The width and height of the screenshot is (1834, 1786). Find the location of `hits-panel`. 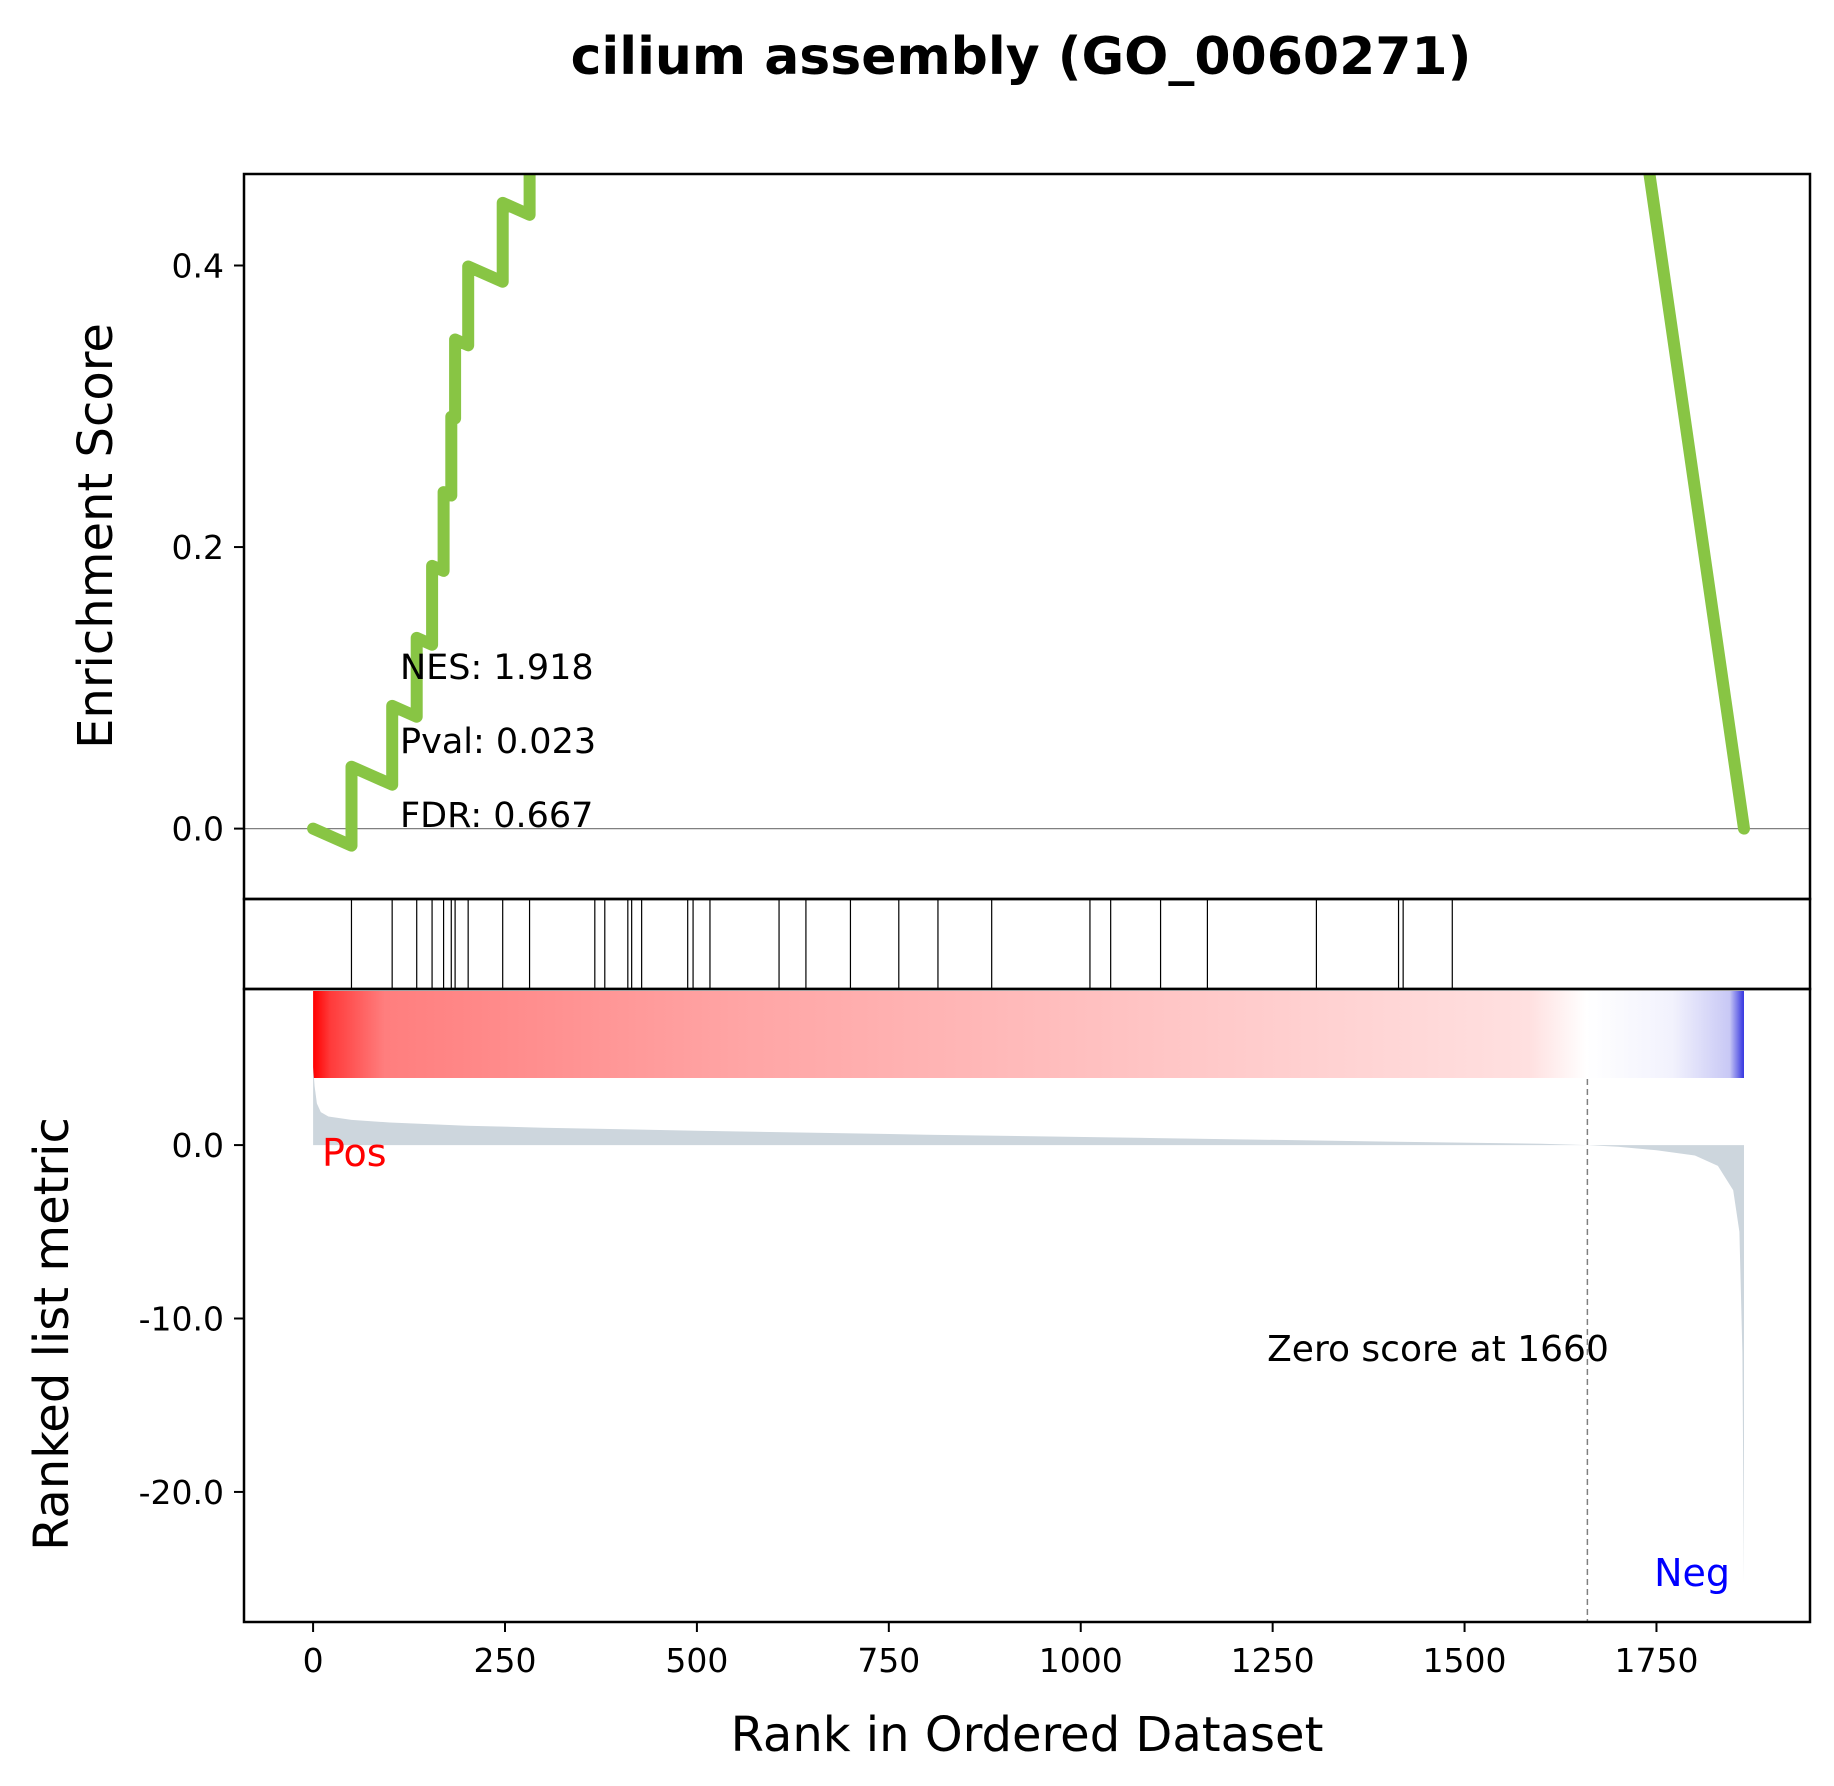

hits-panel is located at coordinates (1027, 944).